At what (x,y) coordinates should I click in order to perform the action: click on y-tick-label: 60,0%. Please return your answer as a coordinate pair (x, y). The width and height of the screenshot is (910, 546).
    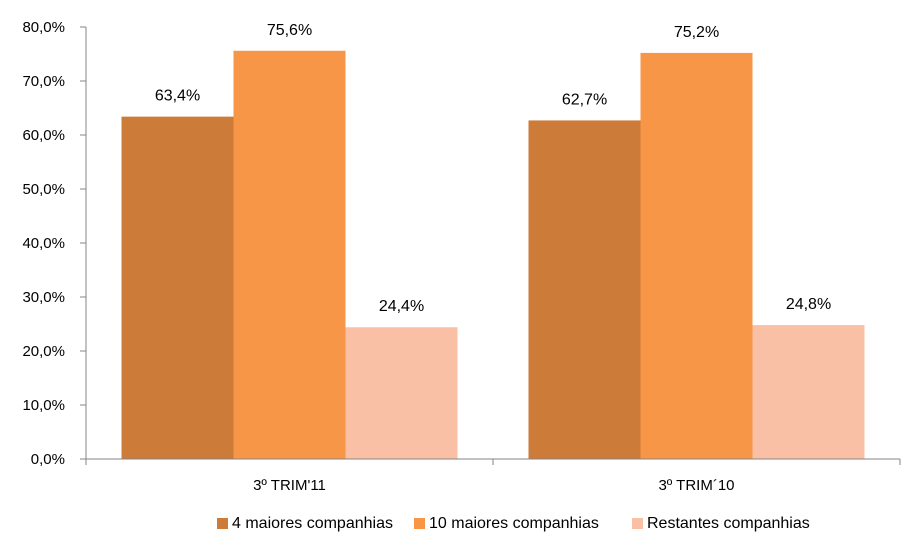
    Looking at the image, I should click on (43, 135).